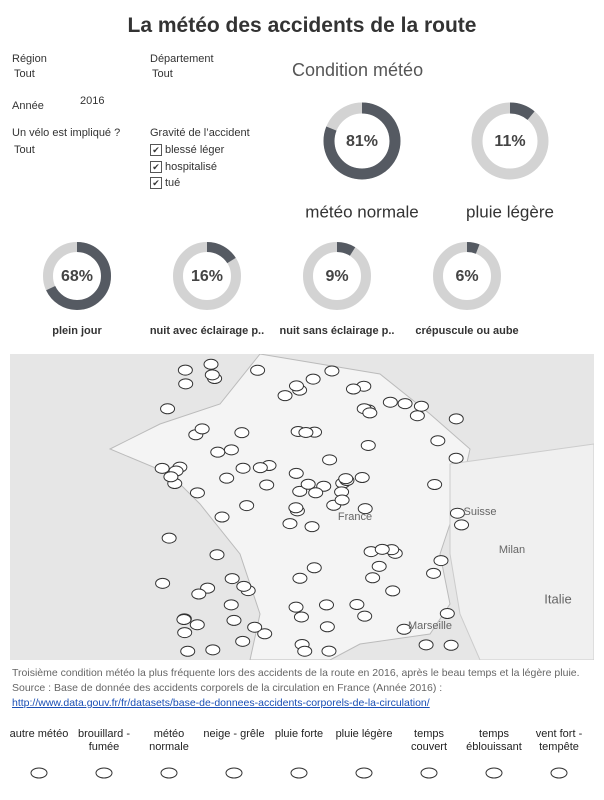 The image size is (604, 800). I want to click on option-label: blessé léger, so click(195, 150).